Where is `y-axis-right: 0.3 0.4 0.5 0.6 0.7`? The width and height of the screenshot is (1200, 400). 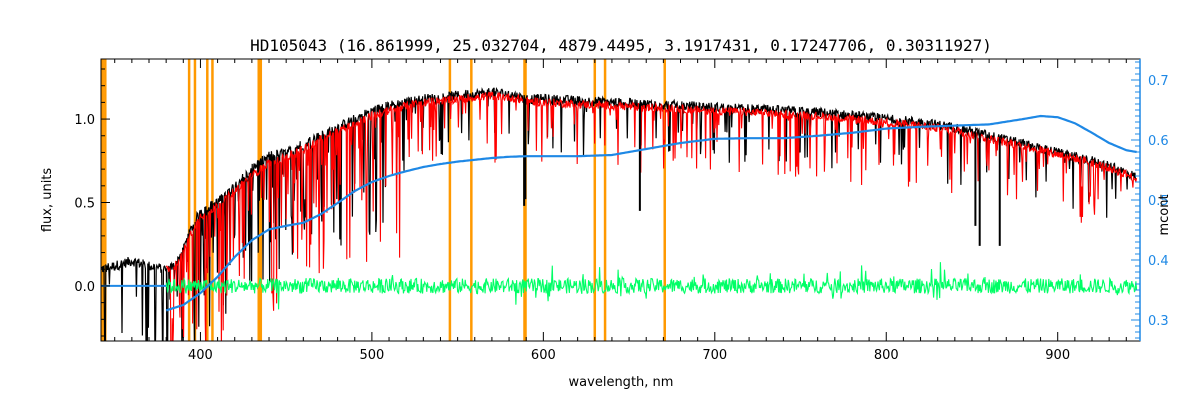
y-axis-right: 0.3 0.4 0.5 0.6 0.7 is located at coordinates (1150, 200).